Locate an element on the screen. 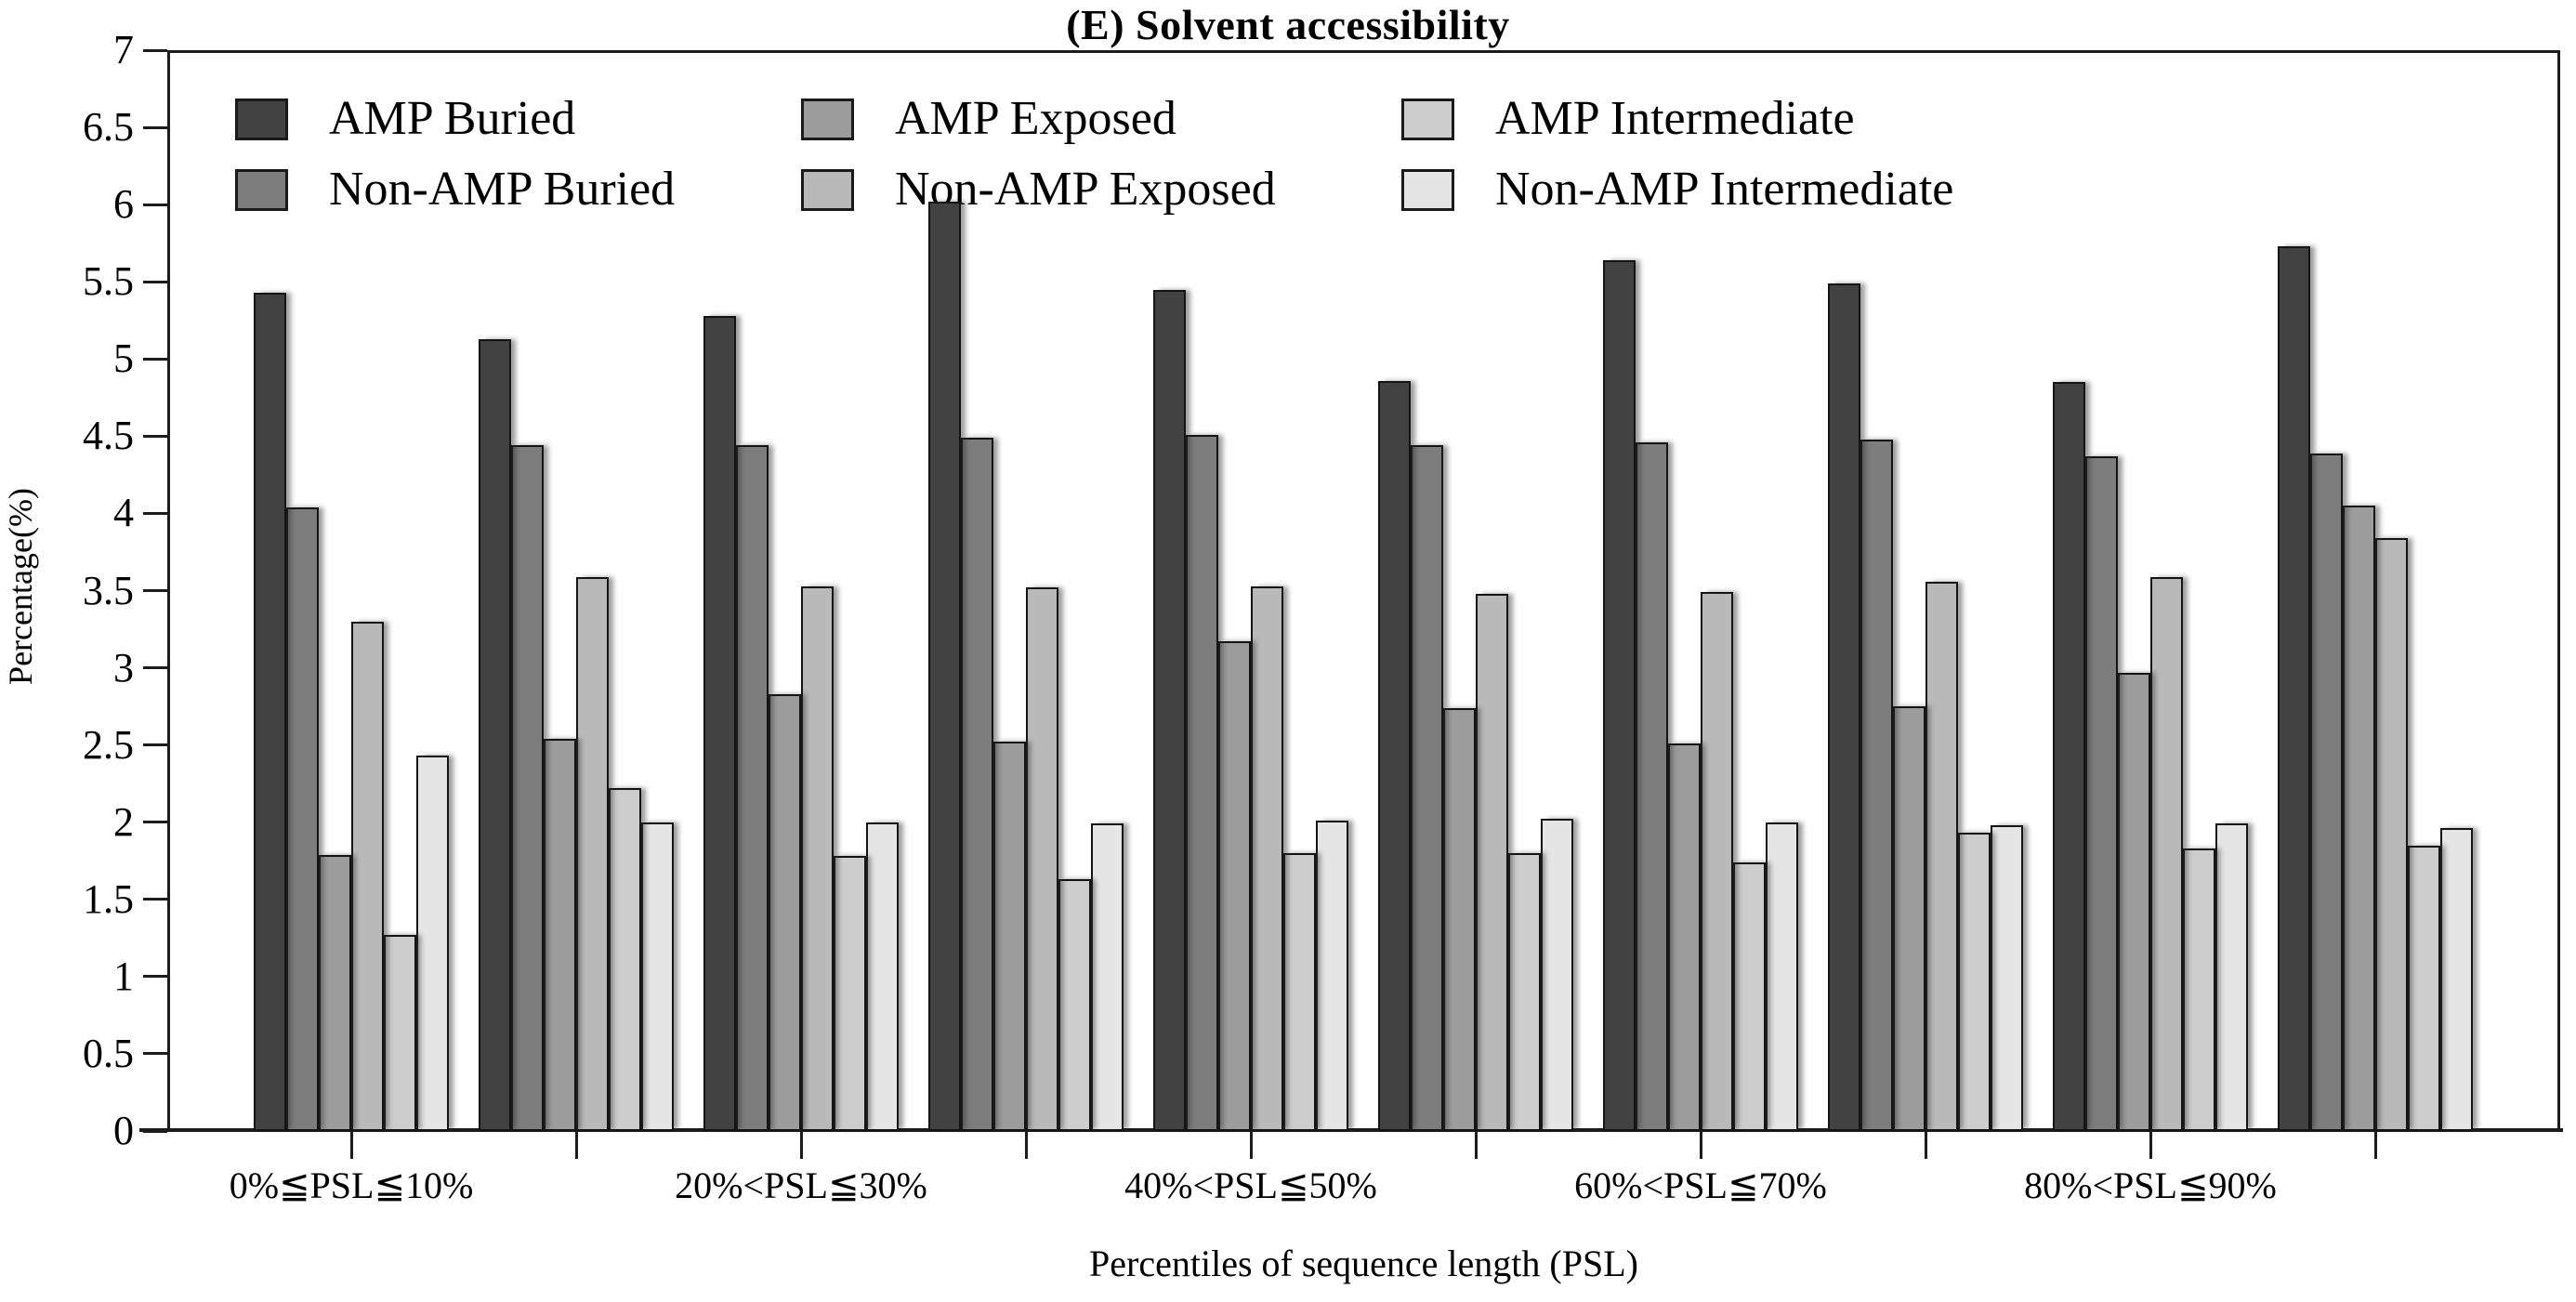 The height and width of the screenshot is (1302, 2576). x-tick-label: 80%<PSL≦90% is located at coordinates (2150, 1185).